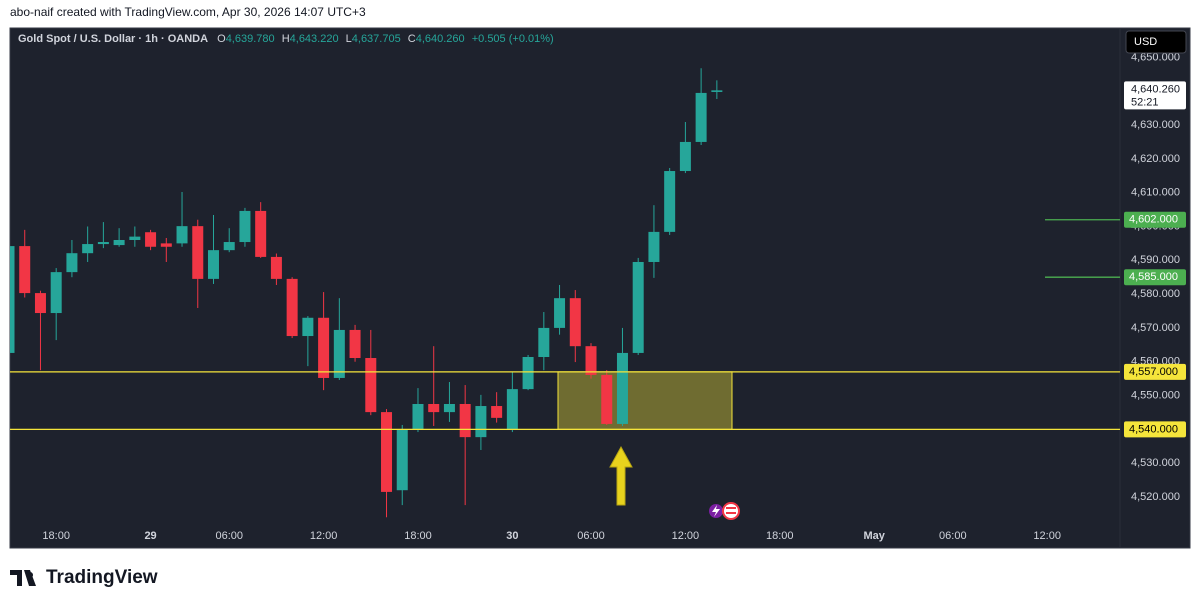  I want to click on ohlc-value: 4,643.220, so click(314, 39).